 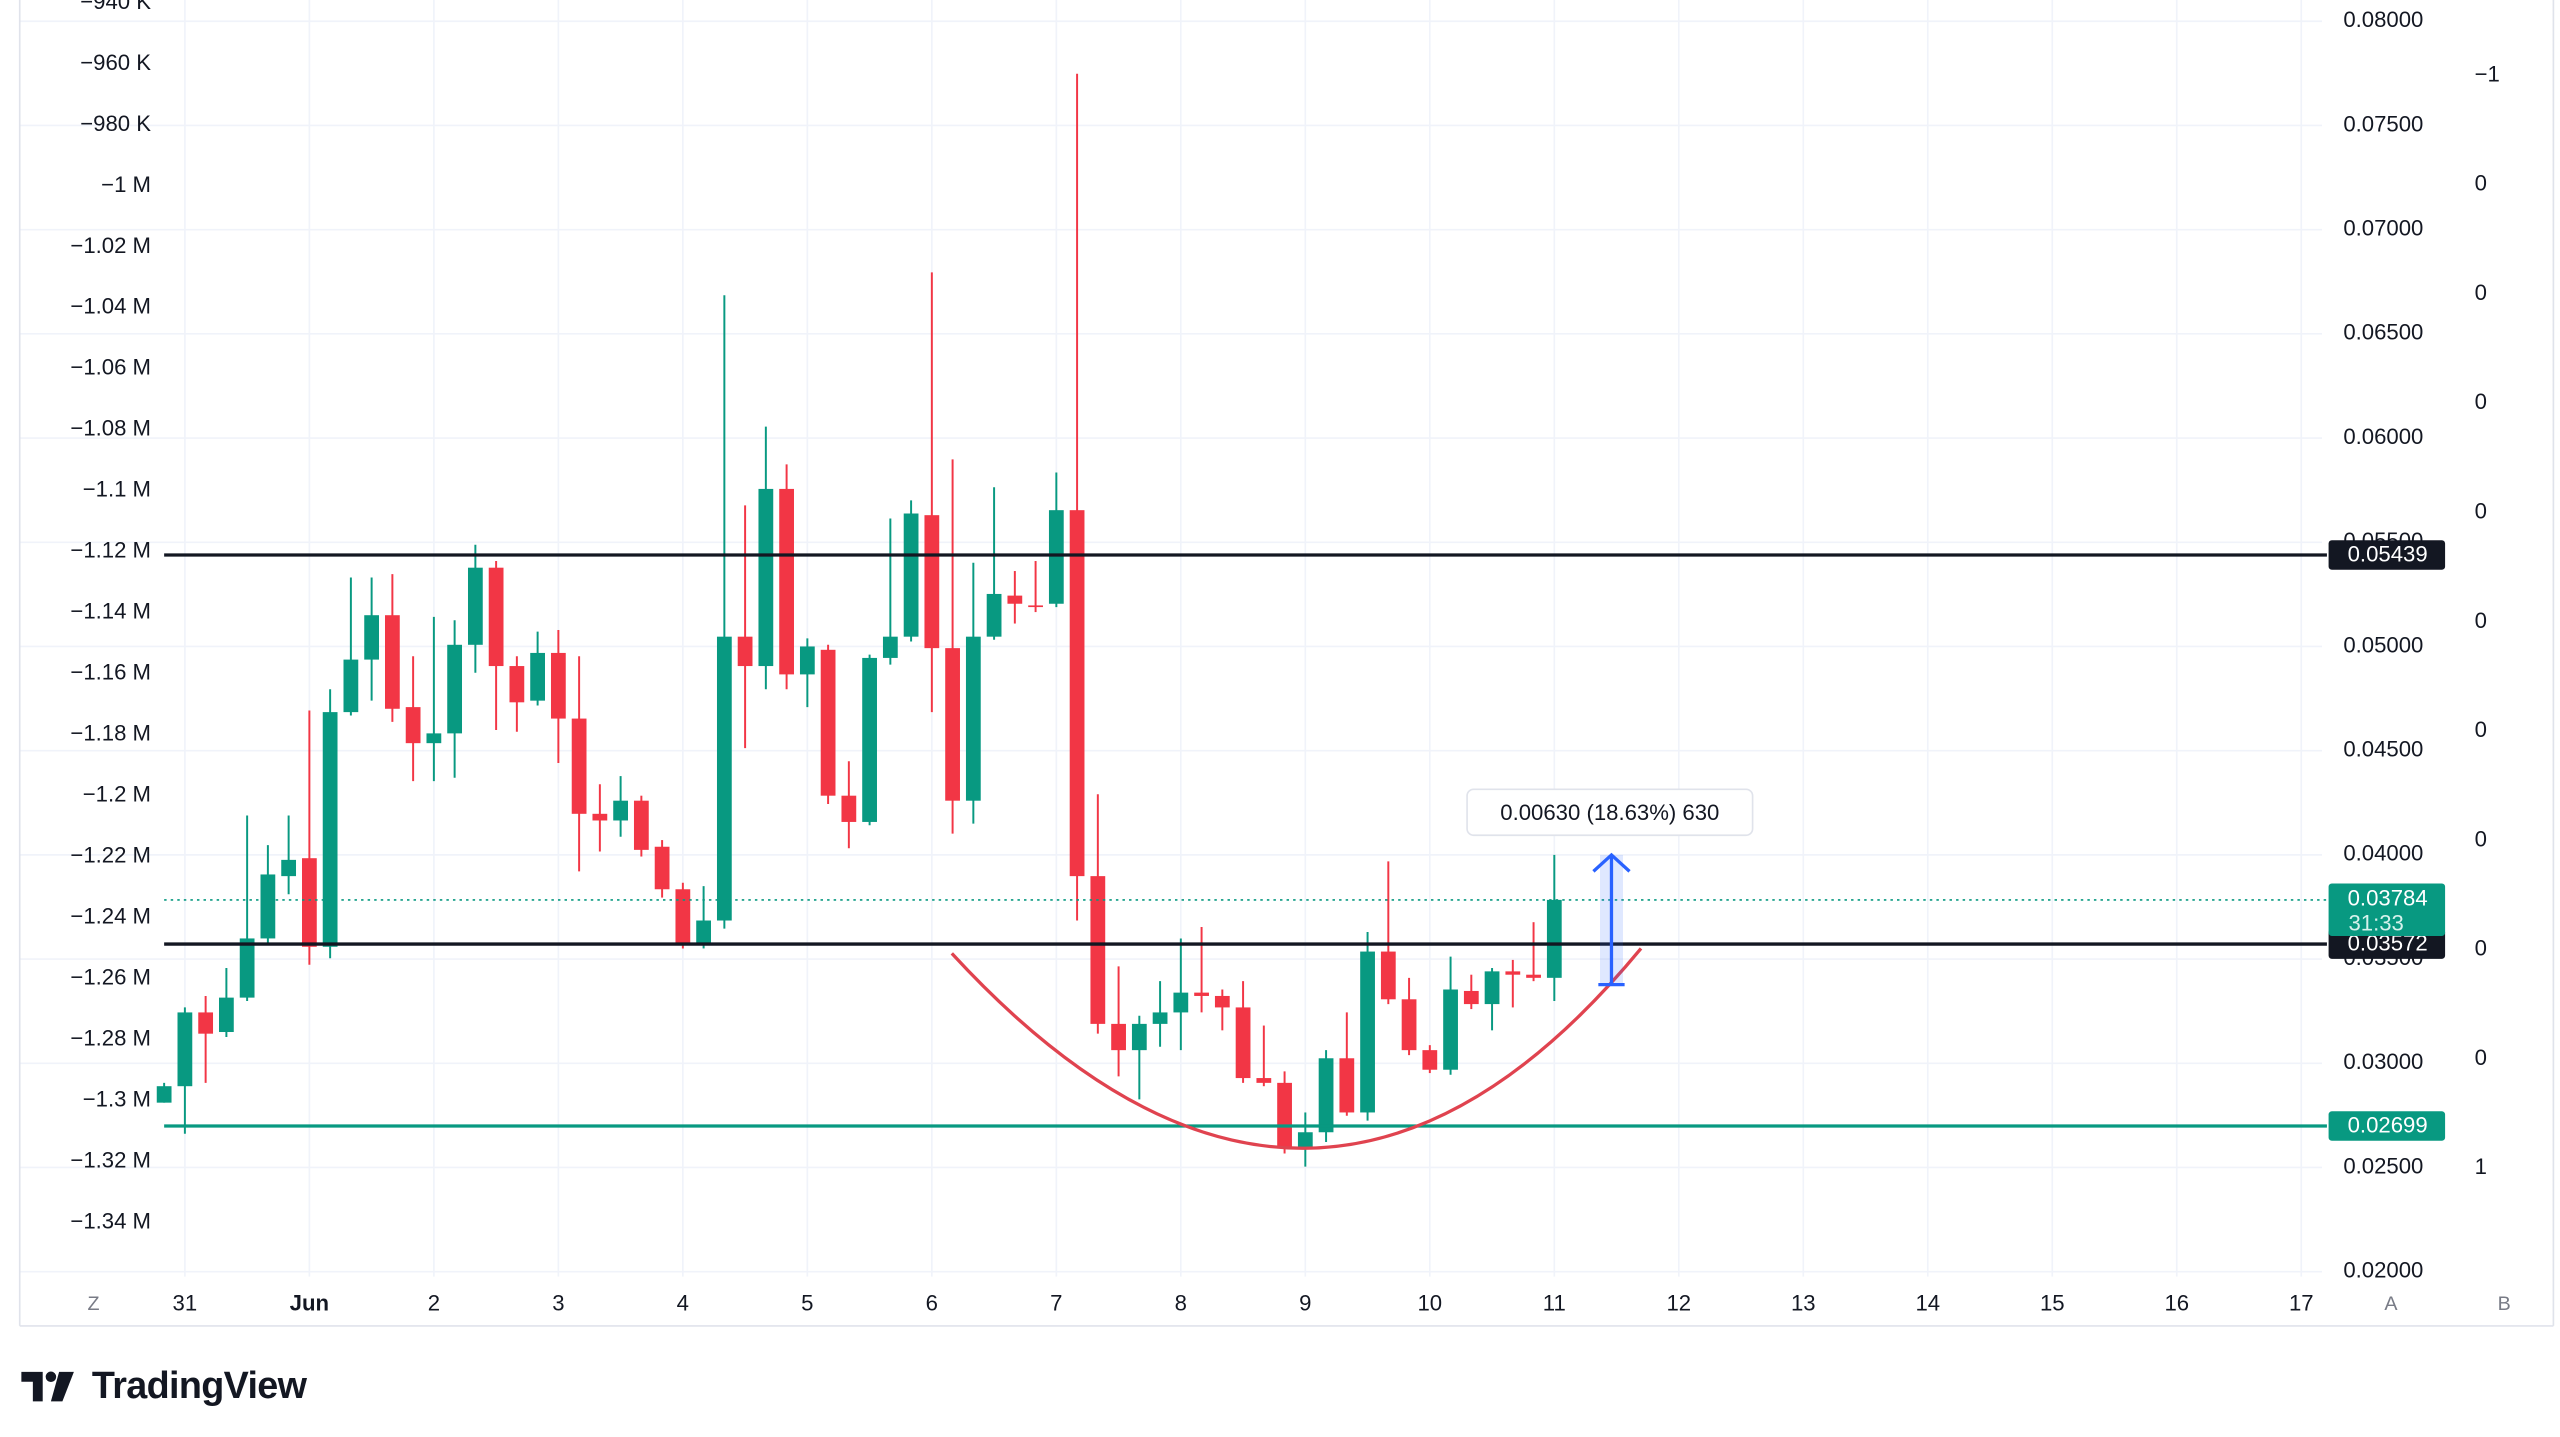 I want to click on y-tick-label: 0.04000, so click(x=2383, y=853).